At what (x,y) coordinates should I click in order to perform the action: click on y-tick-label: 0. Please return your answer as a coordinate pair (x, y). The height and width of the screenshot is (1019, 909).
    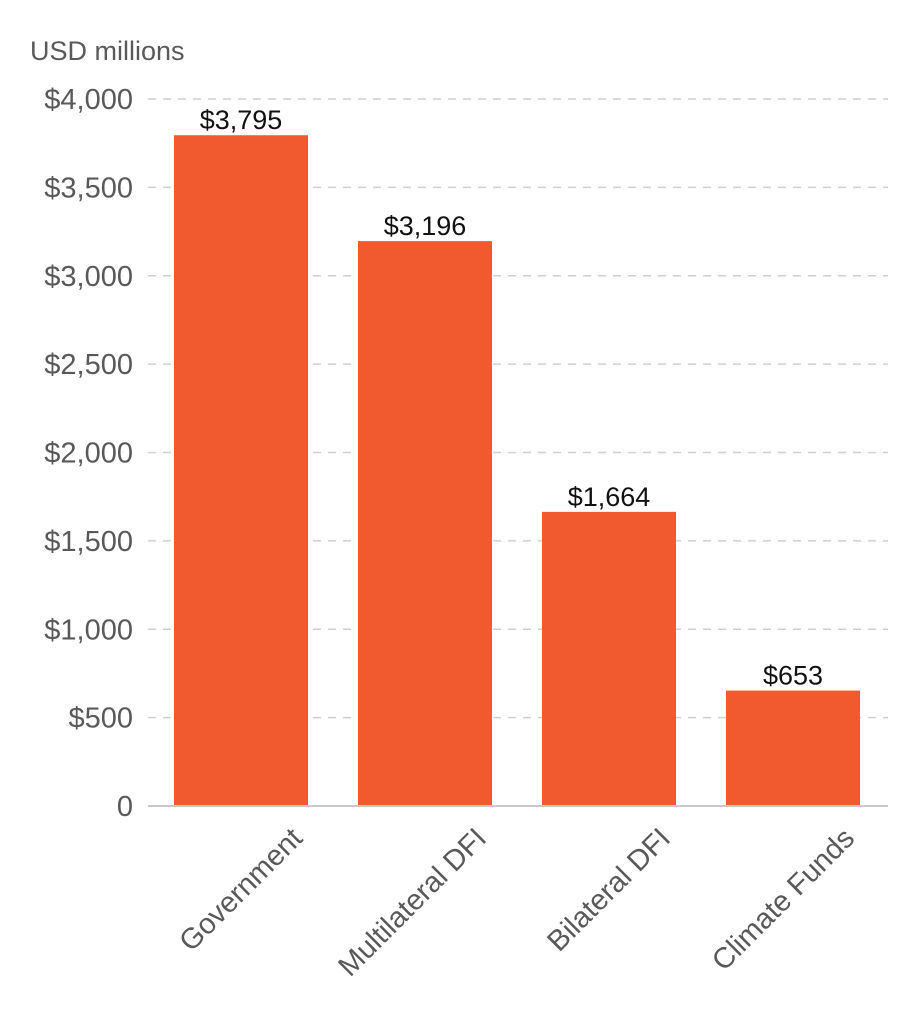
    Looking at the image, I should click on (125, 807).